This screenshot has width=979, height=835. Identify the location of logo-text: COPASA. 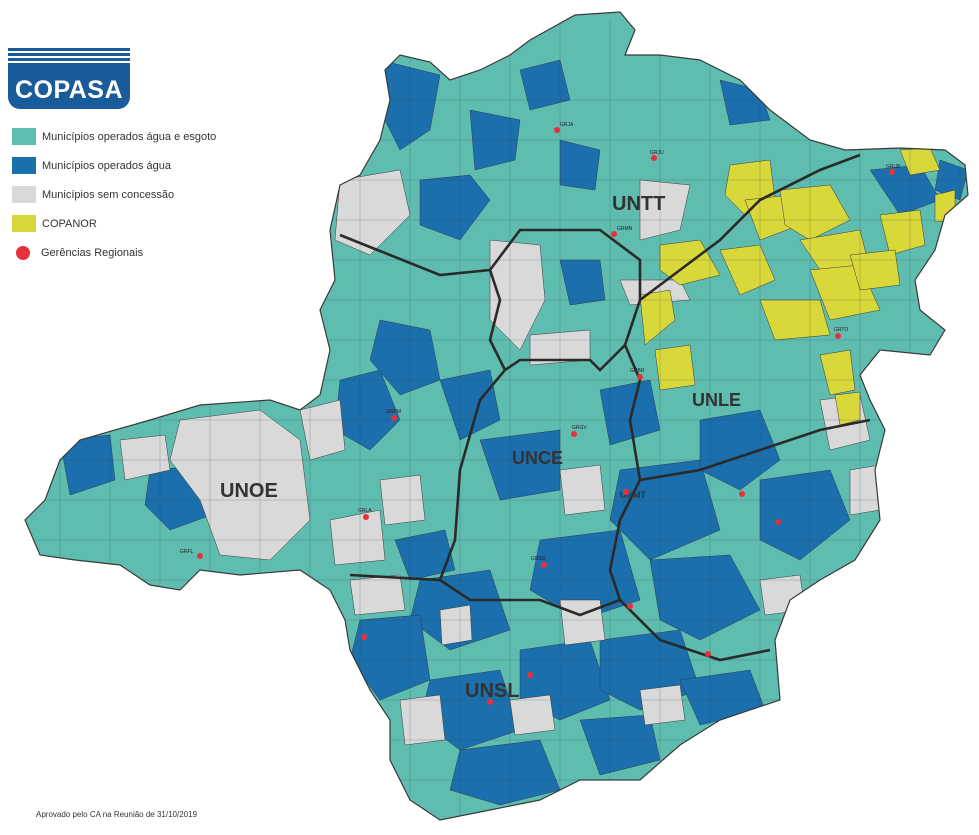
(69, 90).